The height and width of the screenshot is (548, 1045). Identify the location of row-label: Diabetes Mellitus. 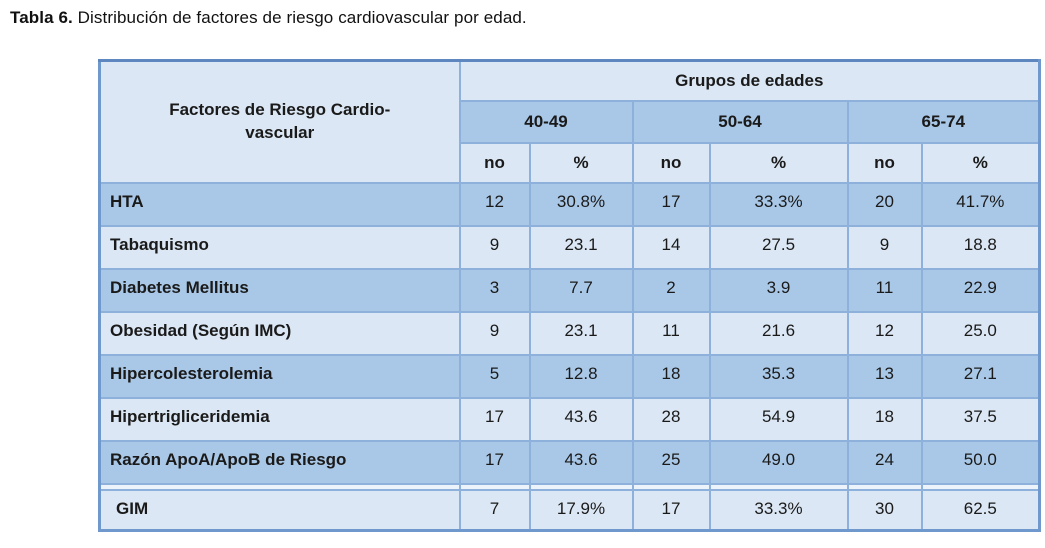
(279, 290).